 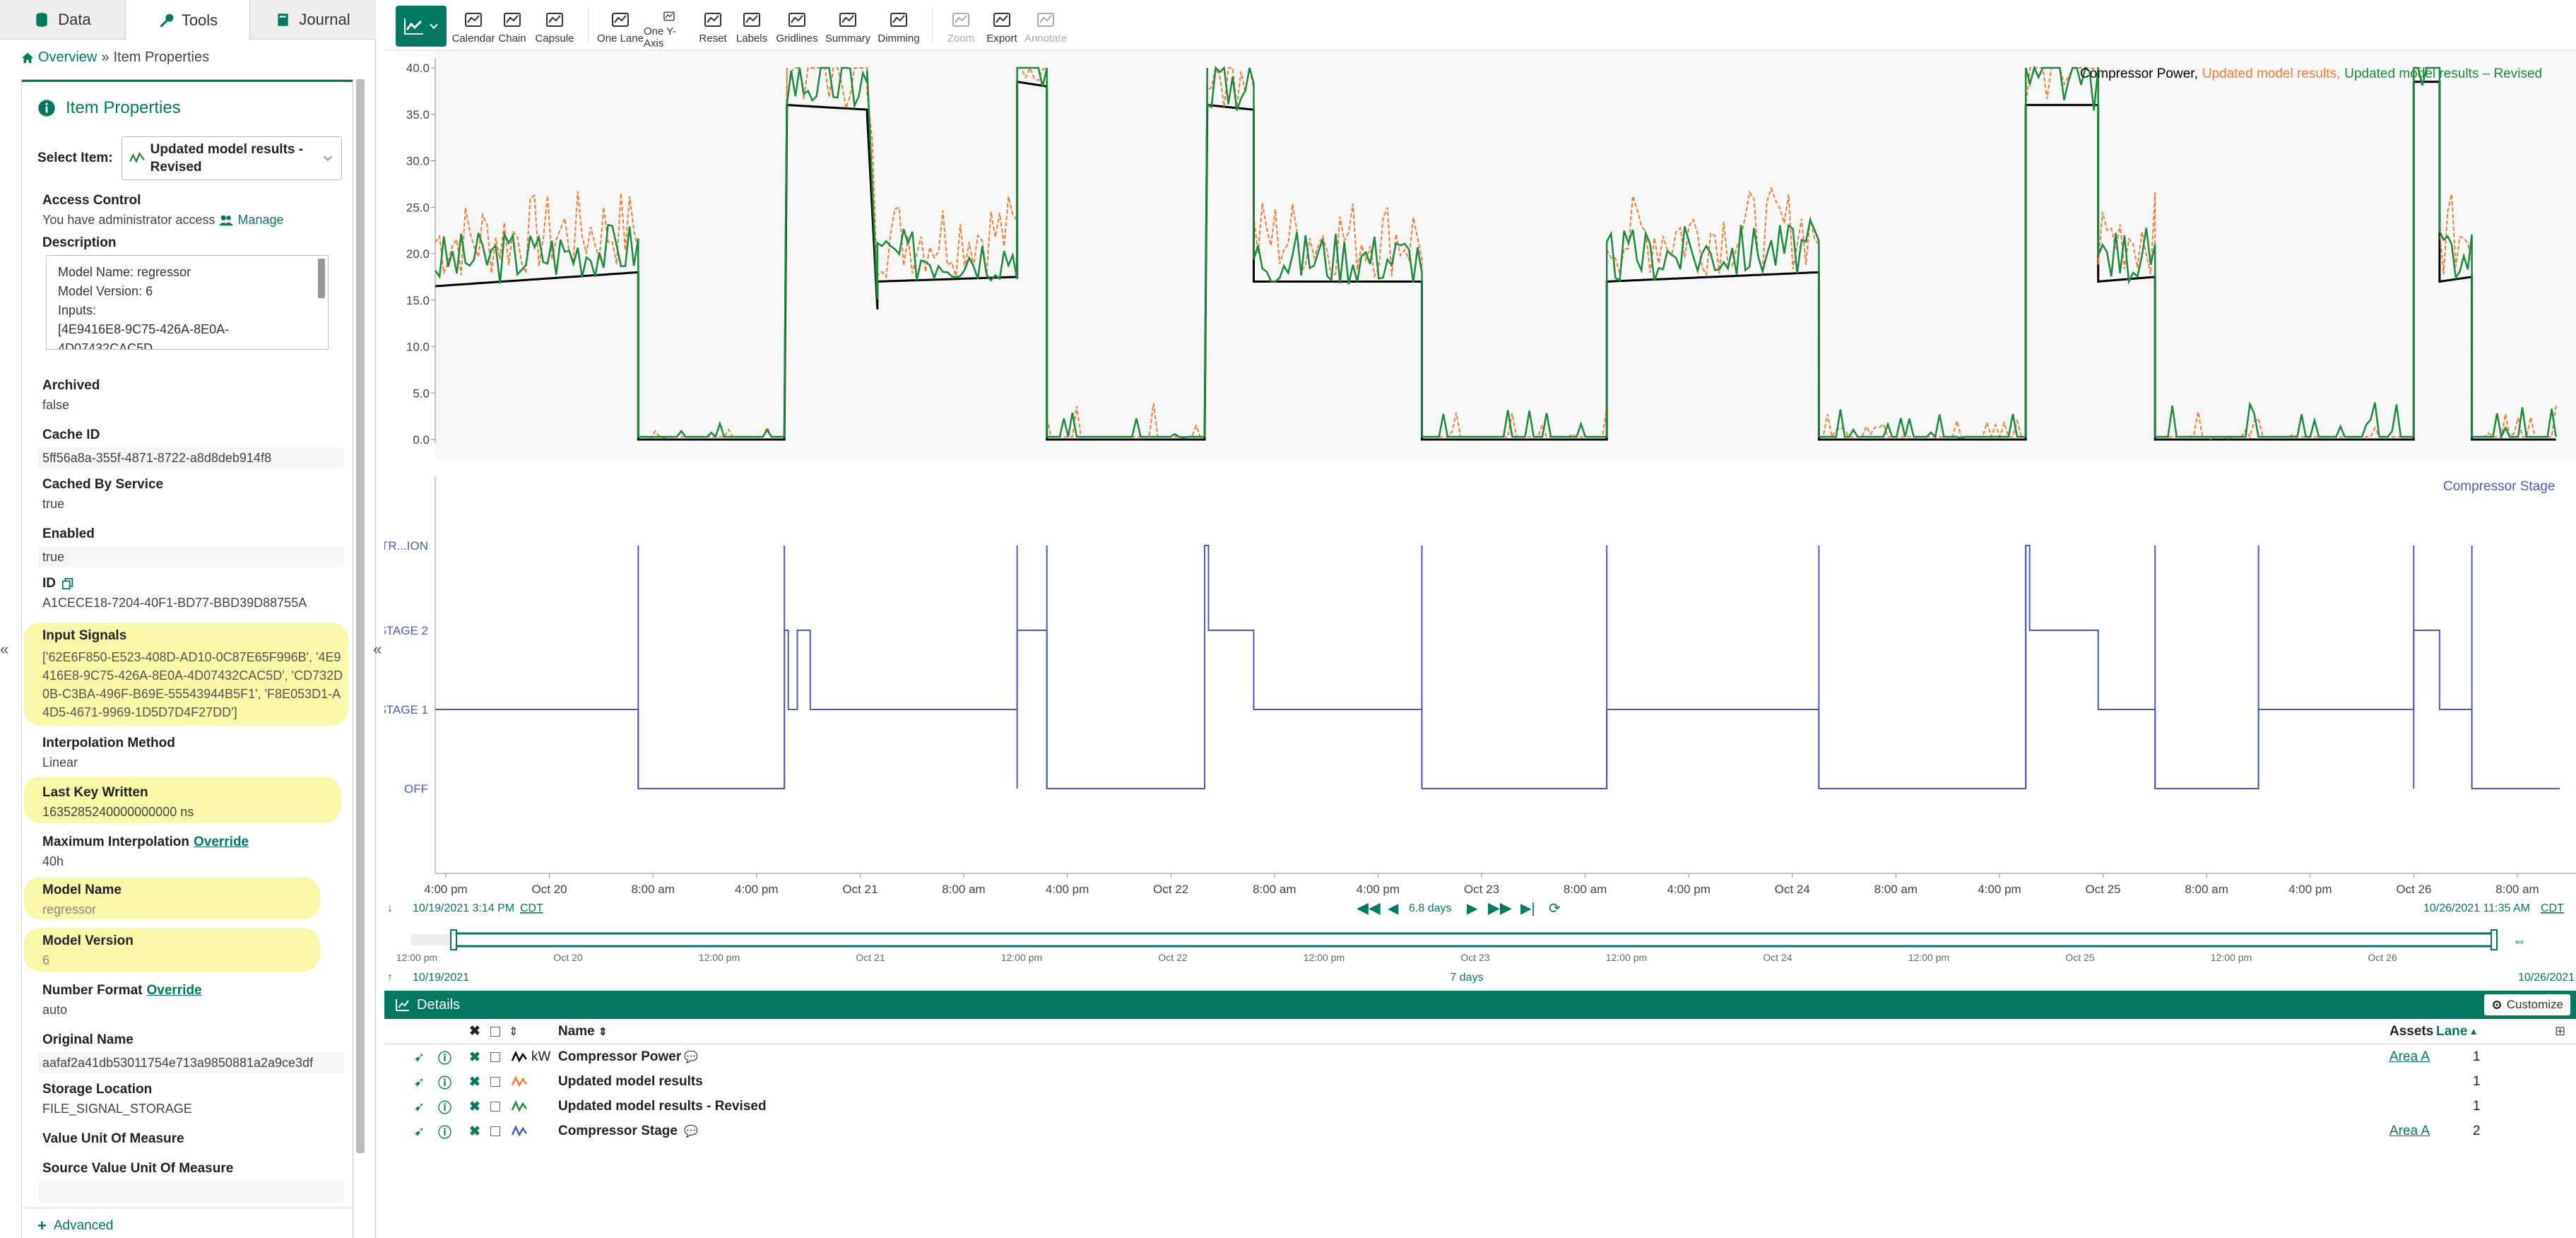 What do you see at coordinates (390, 978) in the screenshot?
I see `nav-start-arrow-icon: ↑` at bounding box center [390, 978].